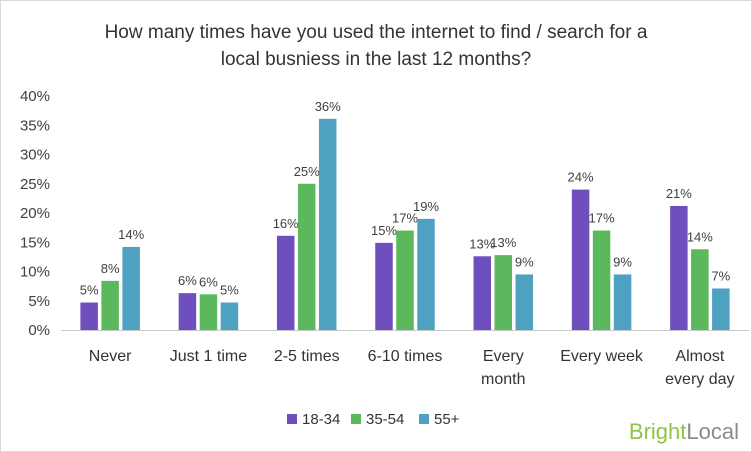 This screenshot has height=452, width=752. I want to click on bar-55+-2, so click(327, 224).